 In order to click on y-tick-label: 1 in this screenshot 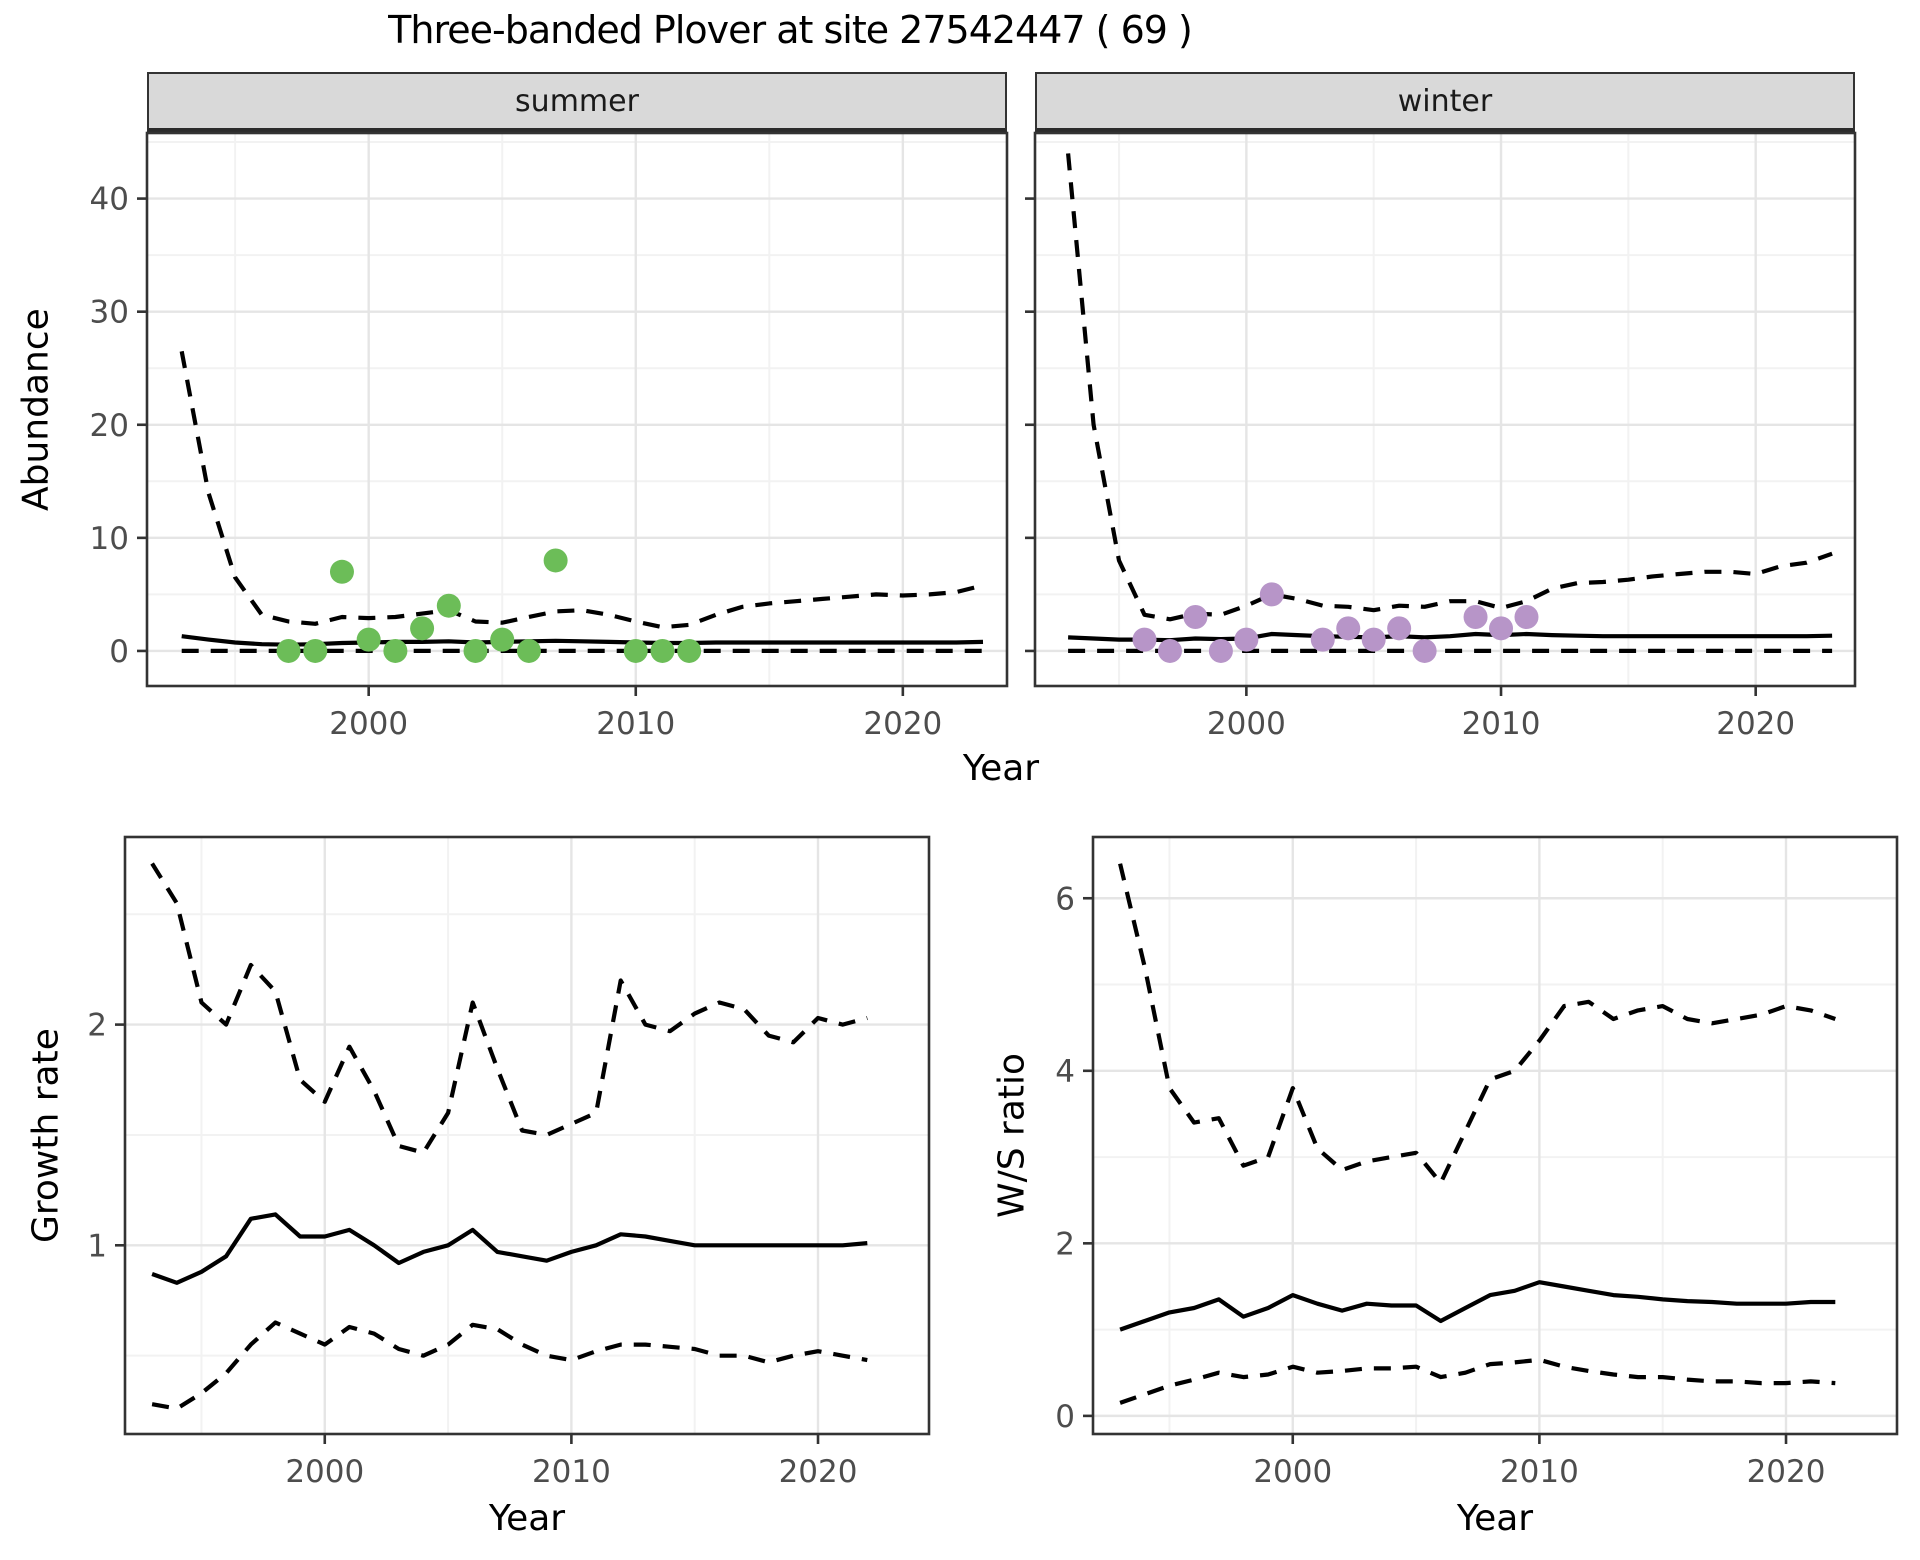, I will do `click(97, 1246)`.